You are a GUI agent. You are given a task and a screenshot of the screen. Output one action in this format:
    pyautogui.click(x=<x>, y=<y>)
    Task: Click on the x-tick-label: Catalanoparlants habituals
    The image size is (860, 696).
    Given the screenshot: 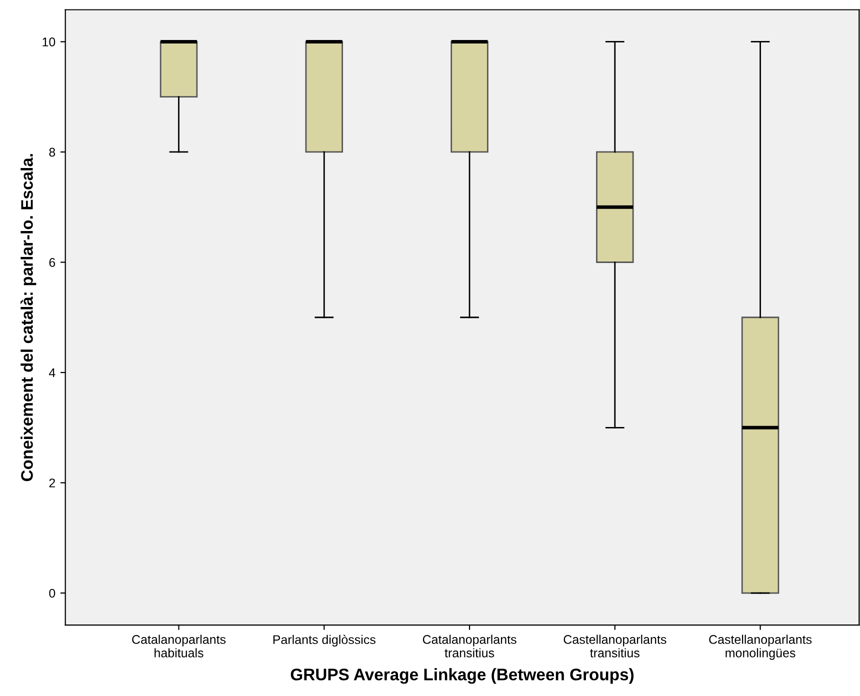 What is the action you would take?
    pyautogui.click(x=179, y=646)
    